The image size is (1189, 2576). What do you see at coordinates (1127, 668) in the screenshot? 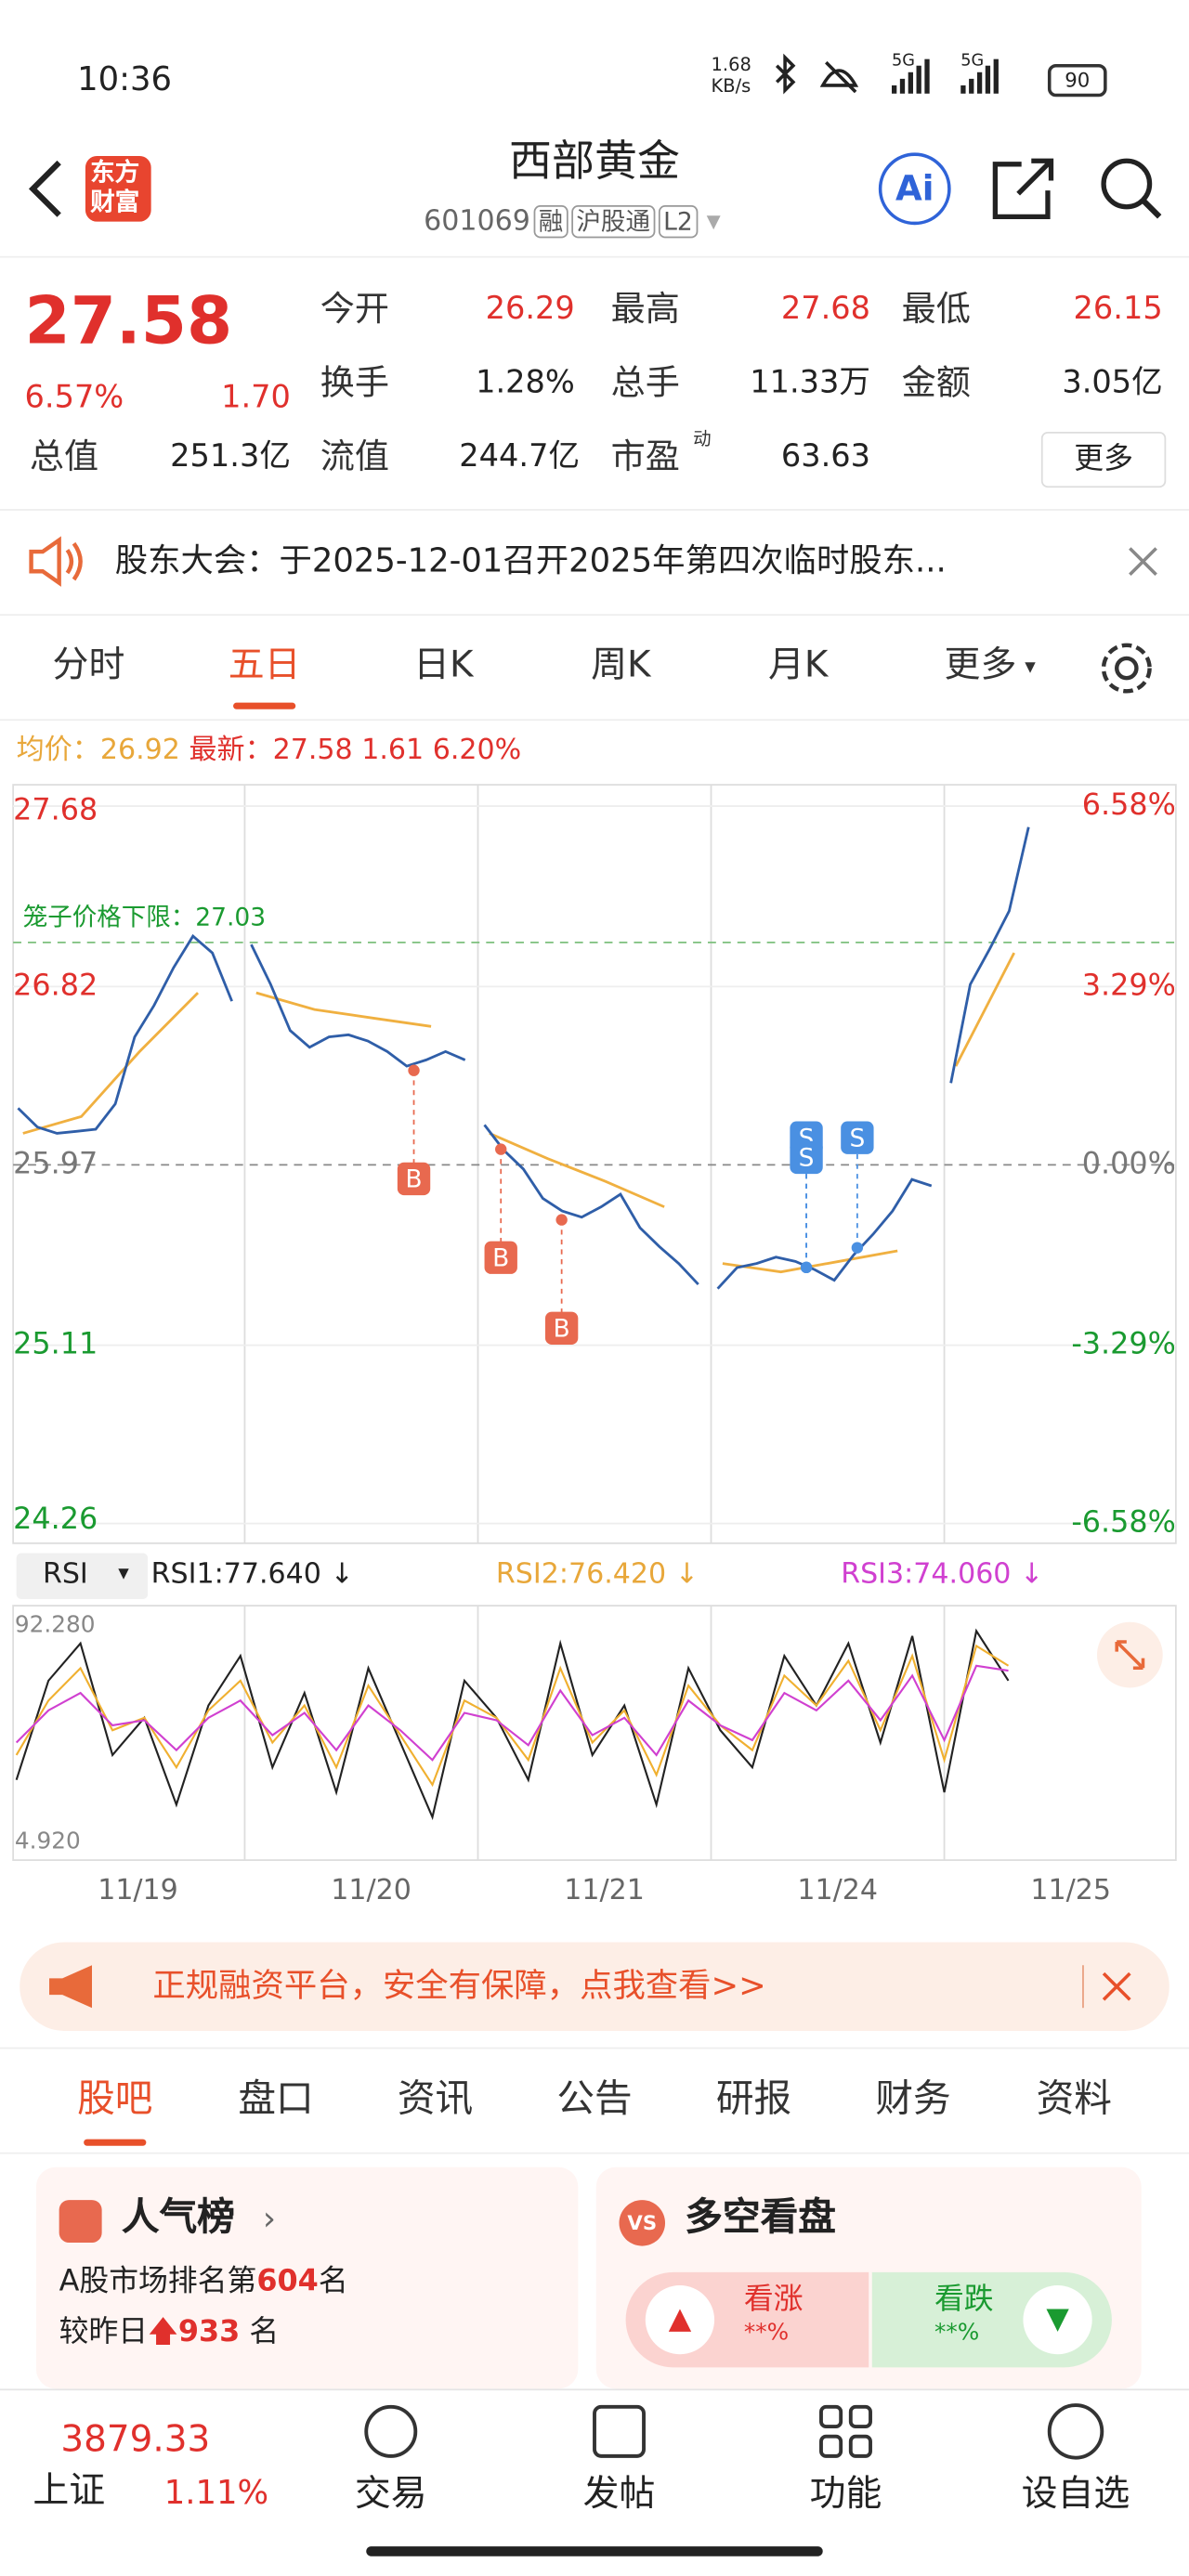
I see `settings-button` at bounding box center [1127, 668].